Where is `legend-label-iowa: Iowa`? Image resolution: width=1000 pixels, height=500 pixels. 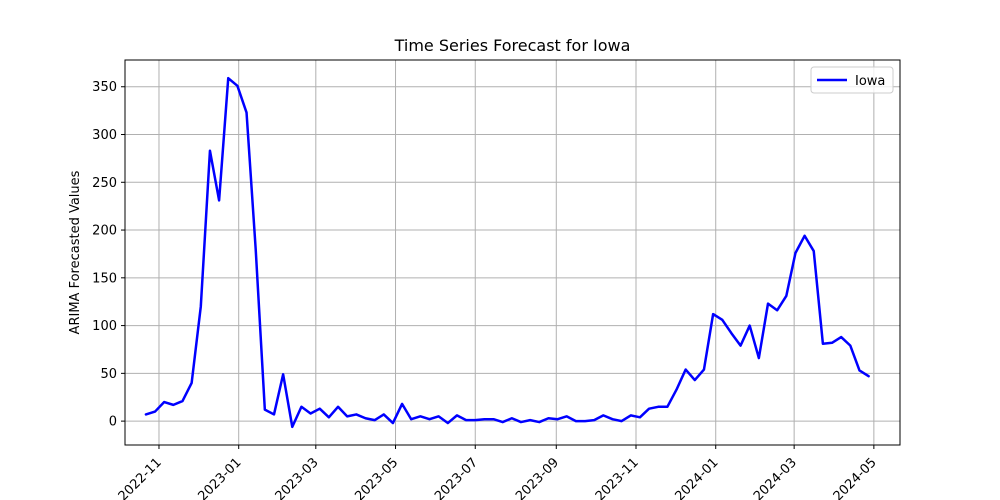 legend-label-iowa: Iowa is located at coordinates (870, 81).